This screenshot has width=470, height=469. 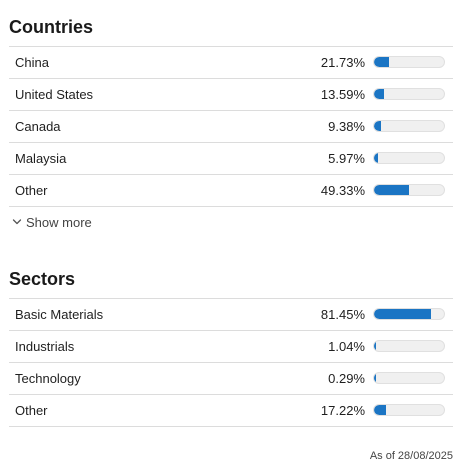 I want to click on sectors-row: Industrials 1.04%, so click(x=231, y=347).